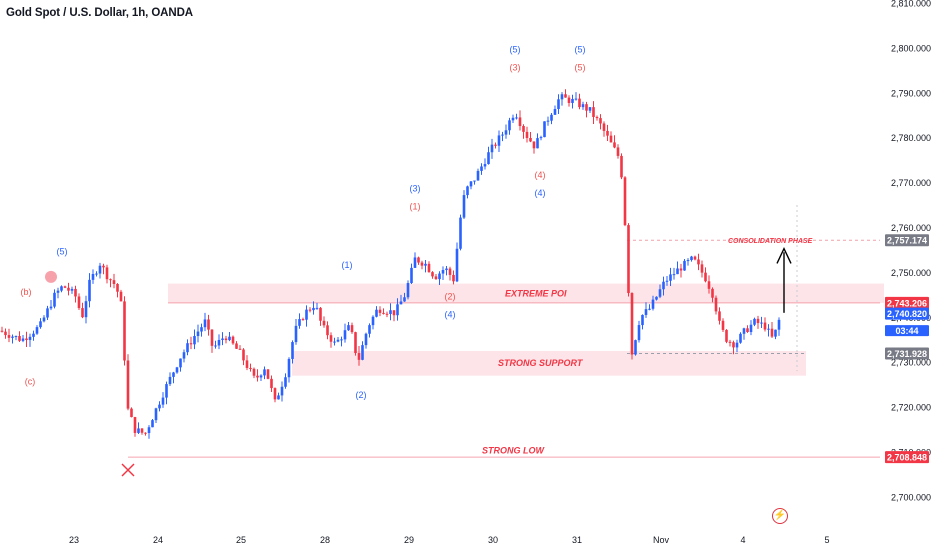  What do you see at coordinates (549, 363) in the screenshot?
I see `zone-strong-support` at bounding box center [549, 363].